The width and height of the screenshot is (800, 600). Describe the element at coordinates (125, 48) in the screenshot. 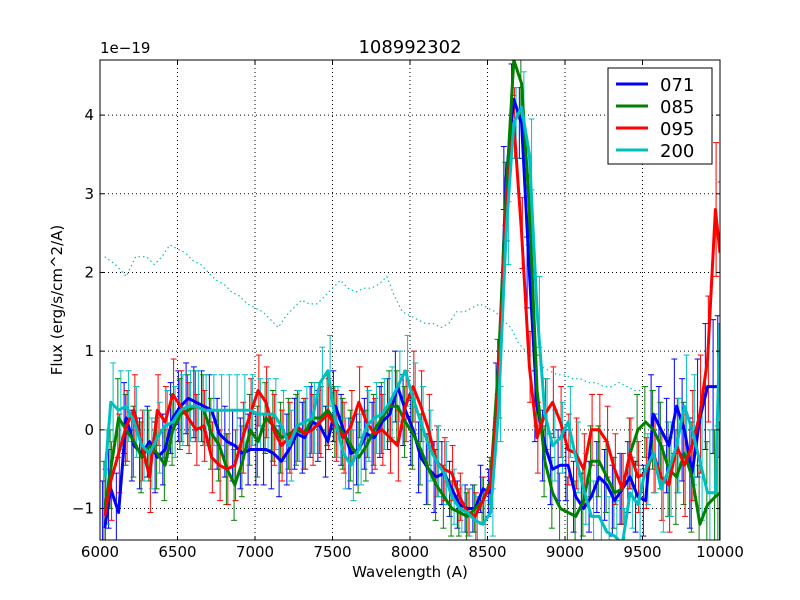

I see `y-multiplier-label: 1e−19` at that location.